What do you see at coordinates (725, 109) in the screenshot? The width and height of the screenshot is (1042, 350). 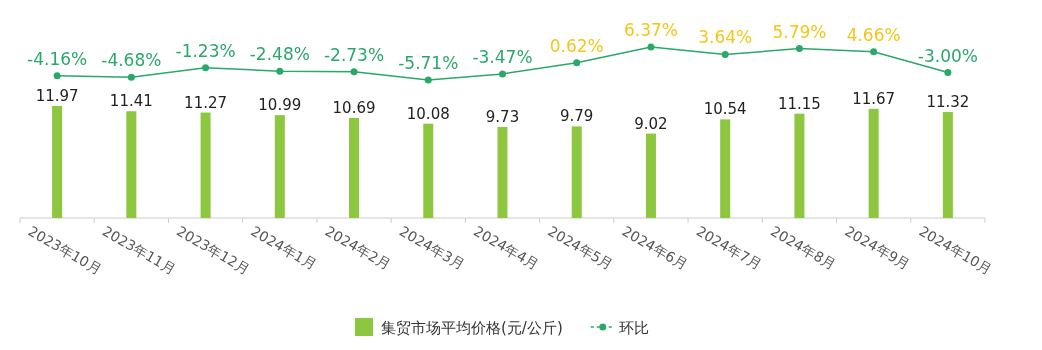 I see `data-label: 10.54` at bounding box center [725, 109].